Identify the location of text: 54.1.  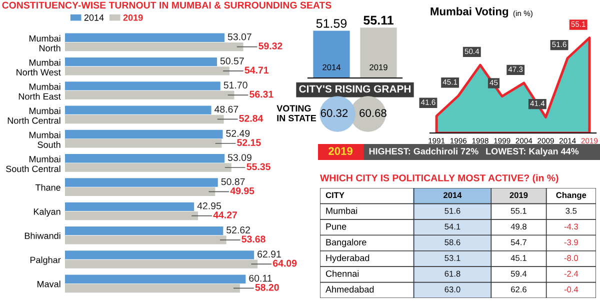
(452, 227).